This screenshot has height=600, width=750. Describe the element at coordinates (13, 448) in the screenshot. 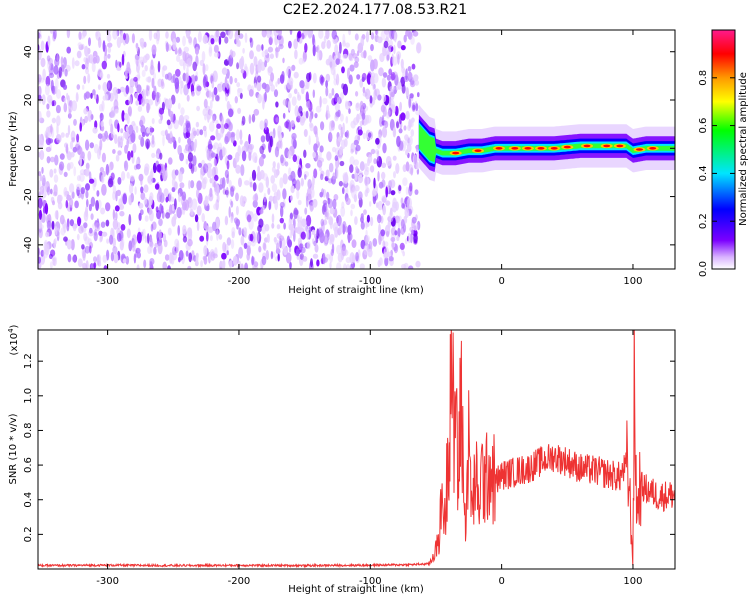

I see `snr-ylabel: SNR (10 * v/v)` at that location.